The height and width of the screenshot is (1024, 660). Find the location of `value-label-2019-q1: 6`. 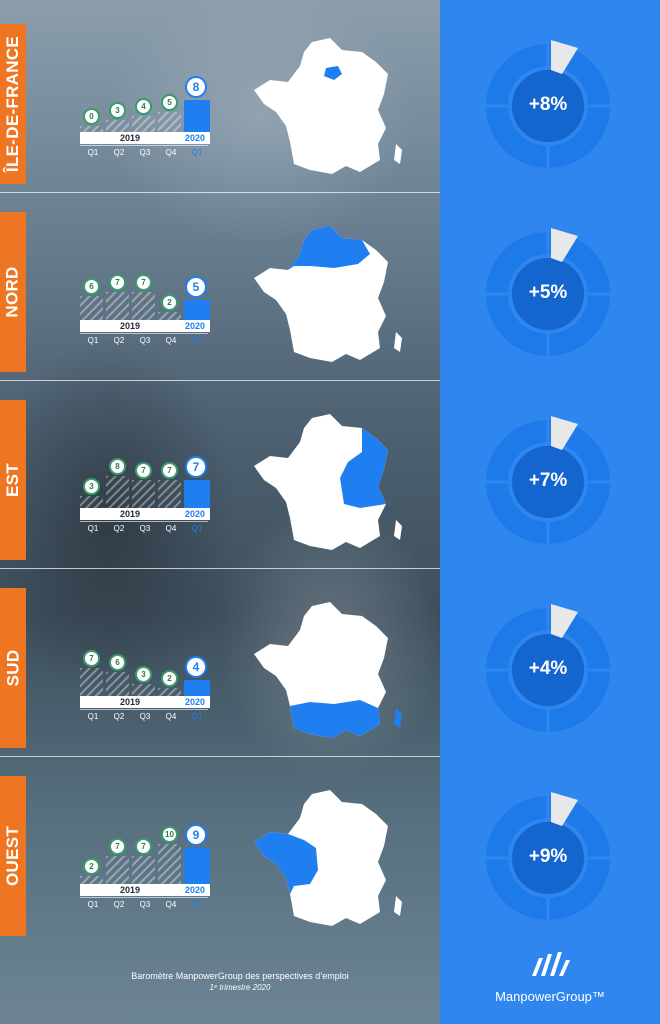

value-label-2019-q1: 6 is located at coordinates (91, 286).